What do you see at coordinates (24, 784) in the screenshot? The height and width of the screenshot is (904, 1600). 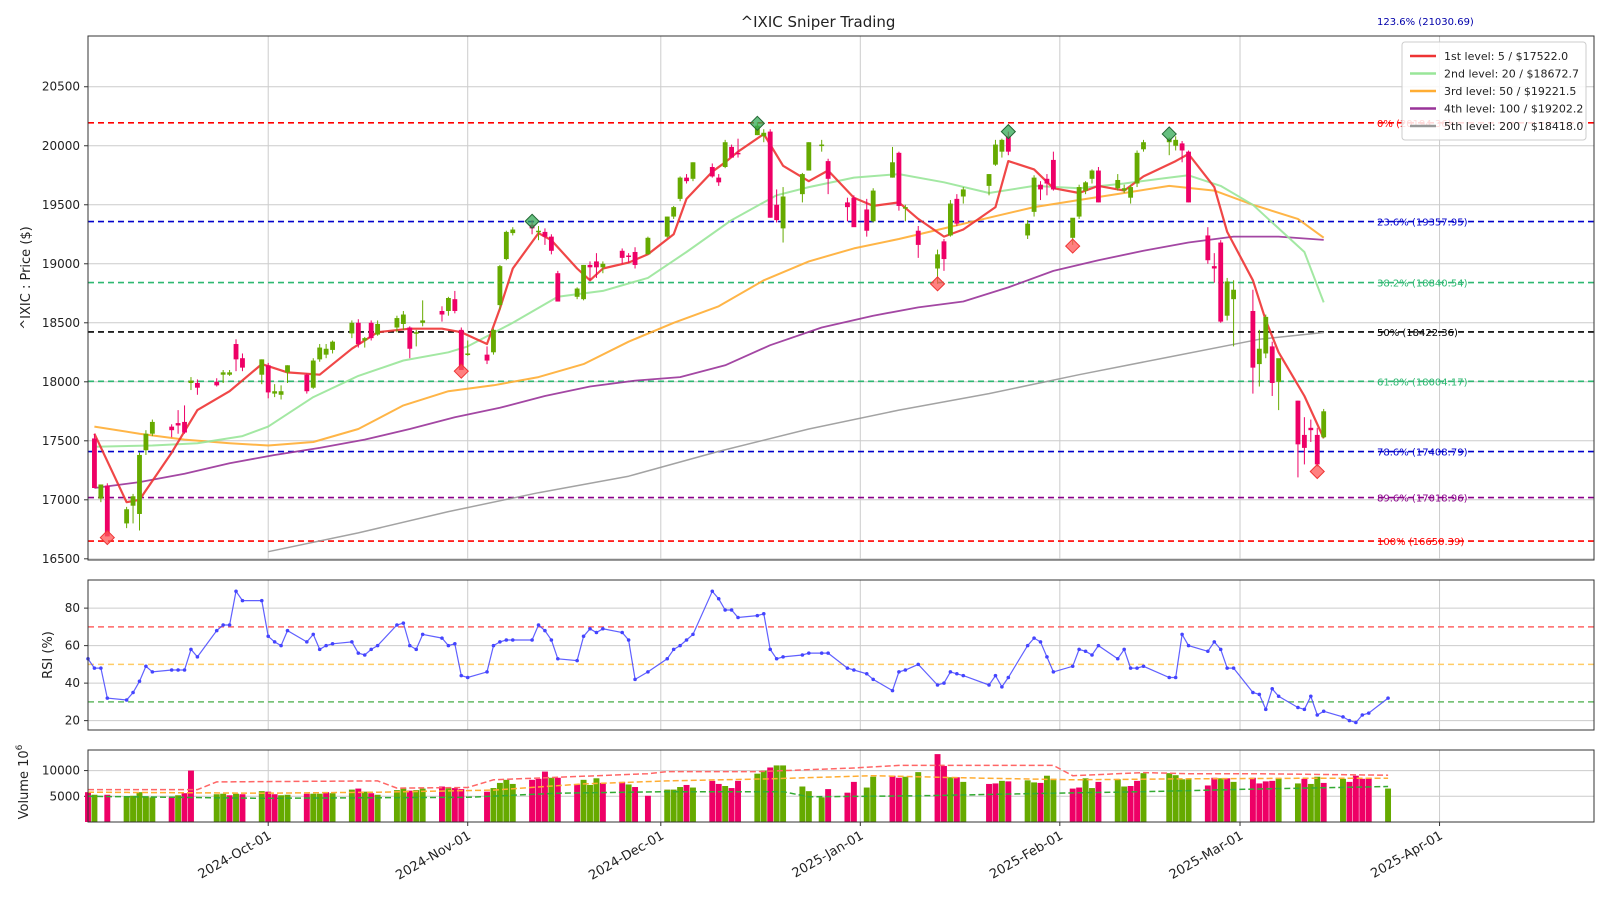 I see `volume-y-axis-label-text: Volume 10` at bounding box center [24, 784].